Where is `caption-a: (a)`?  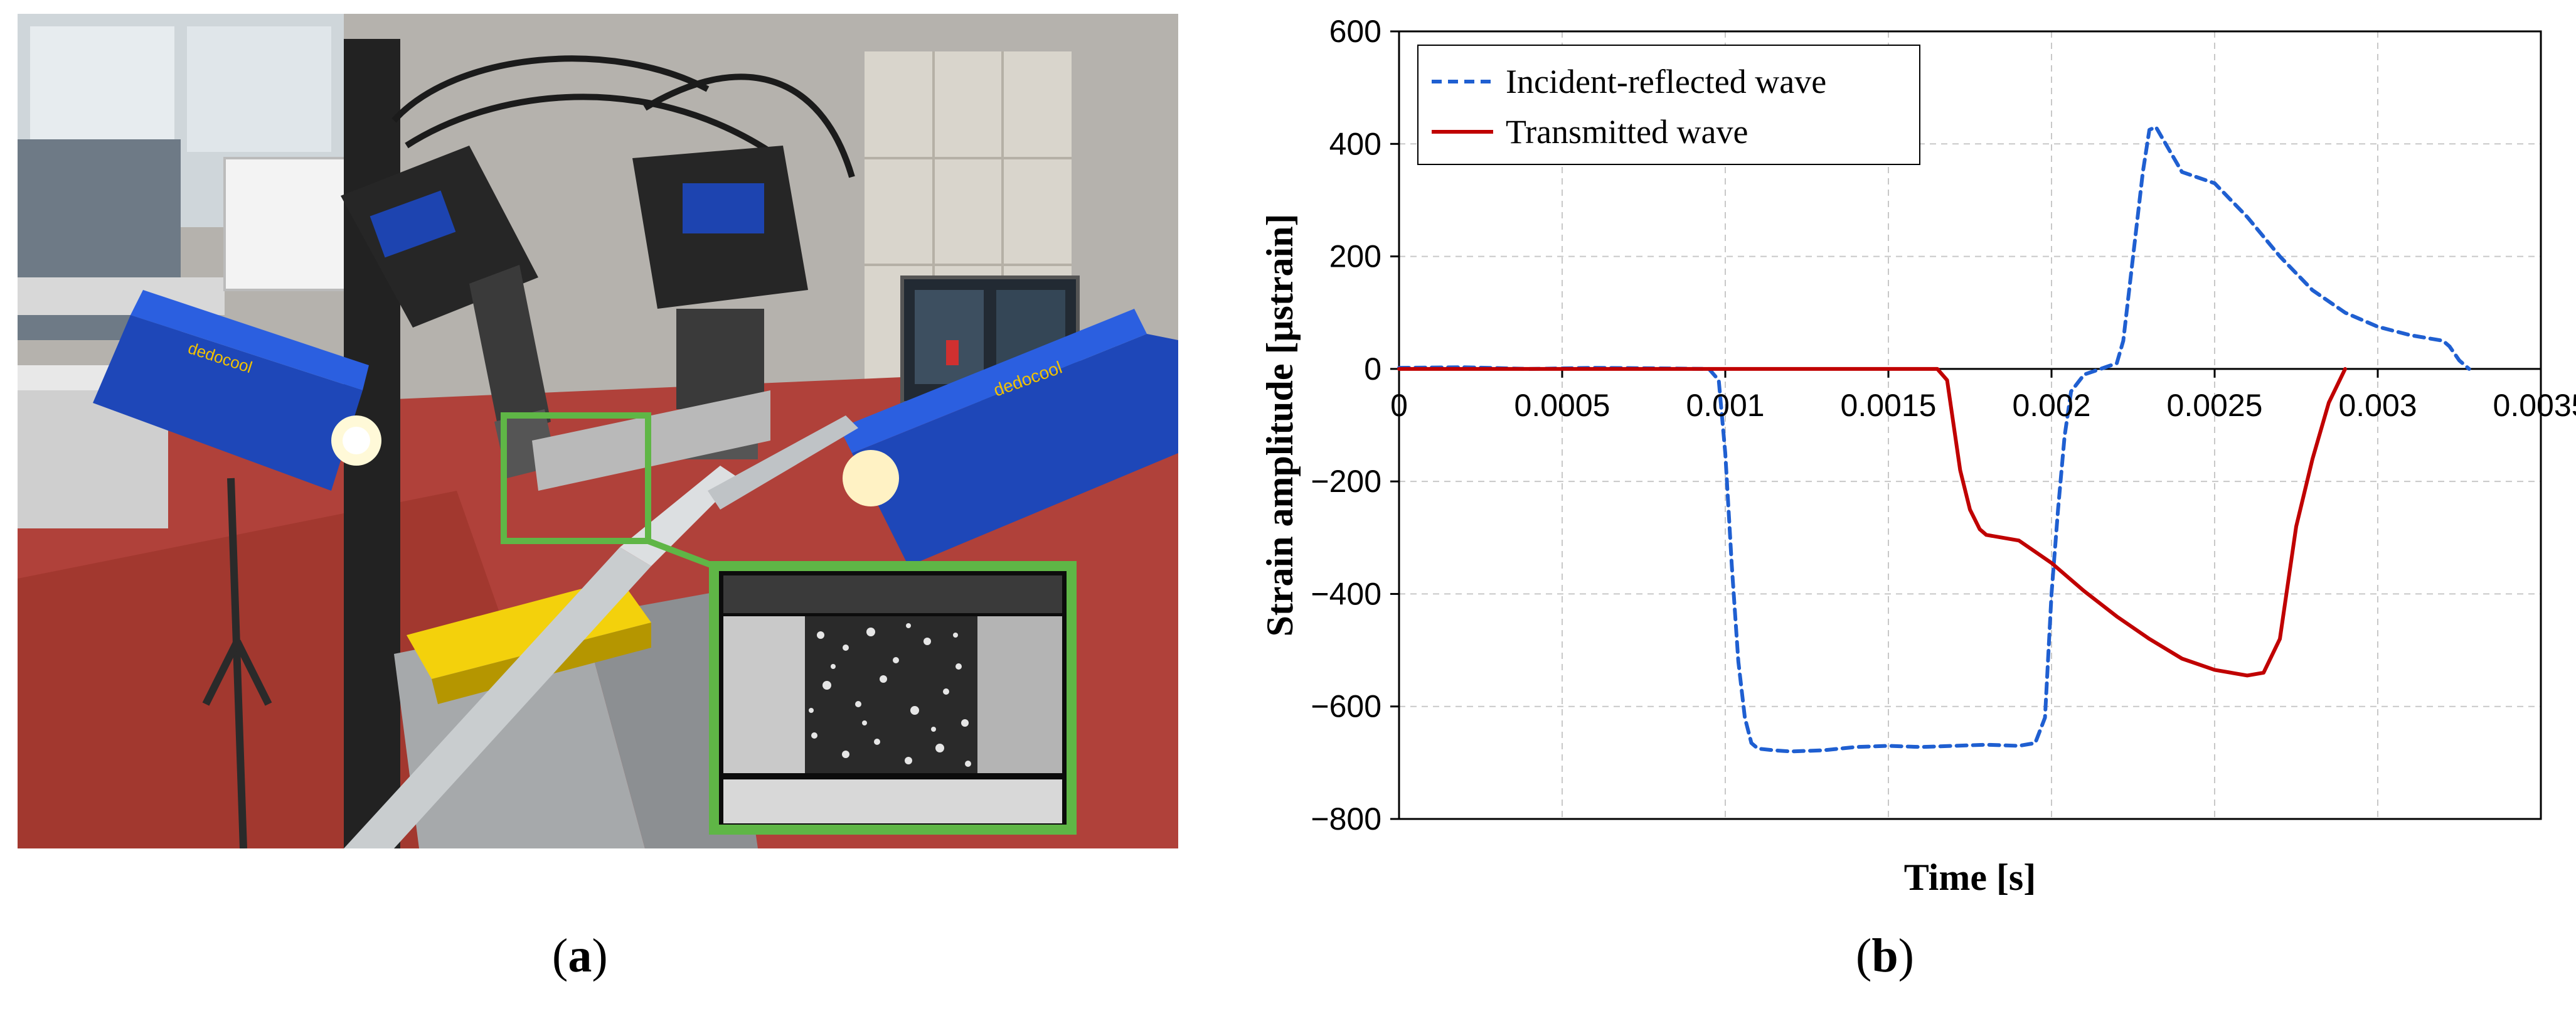
caption-a: (a) is located at coordinates (580, 955).